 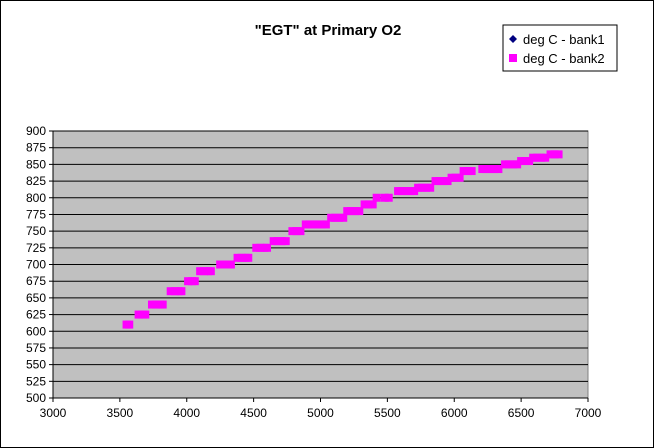 I want to click on y-tick-label: 700, so click(x=36, y=265).